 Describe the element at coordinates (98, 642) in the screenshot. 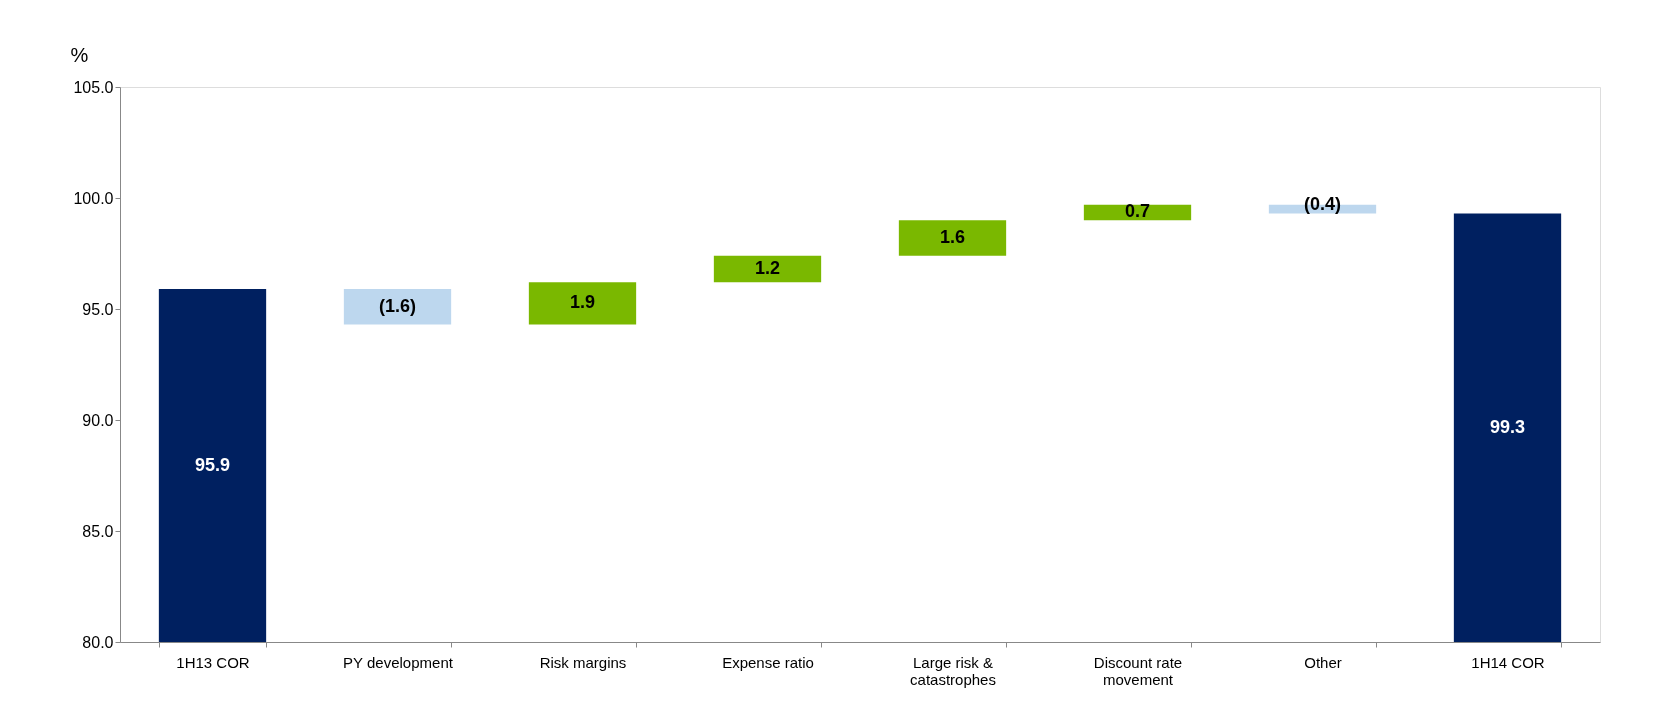

I see `y-tick-label: 80.0` at that location.